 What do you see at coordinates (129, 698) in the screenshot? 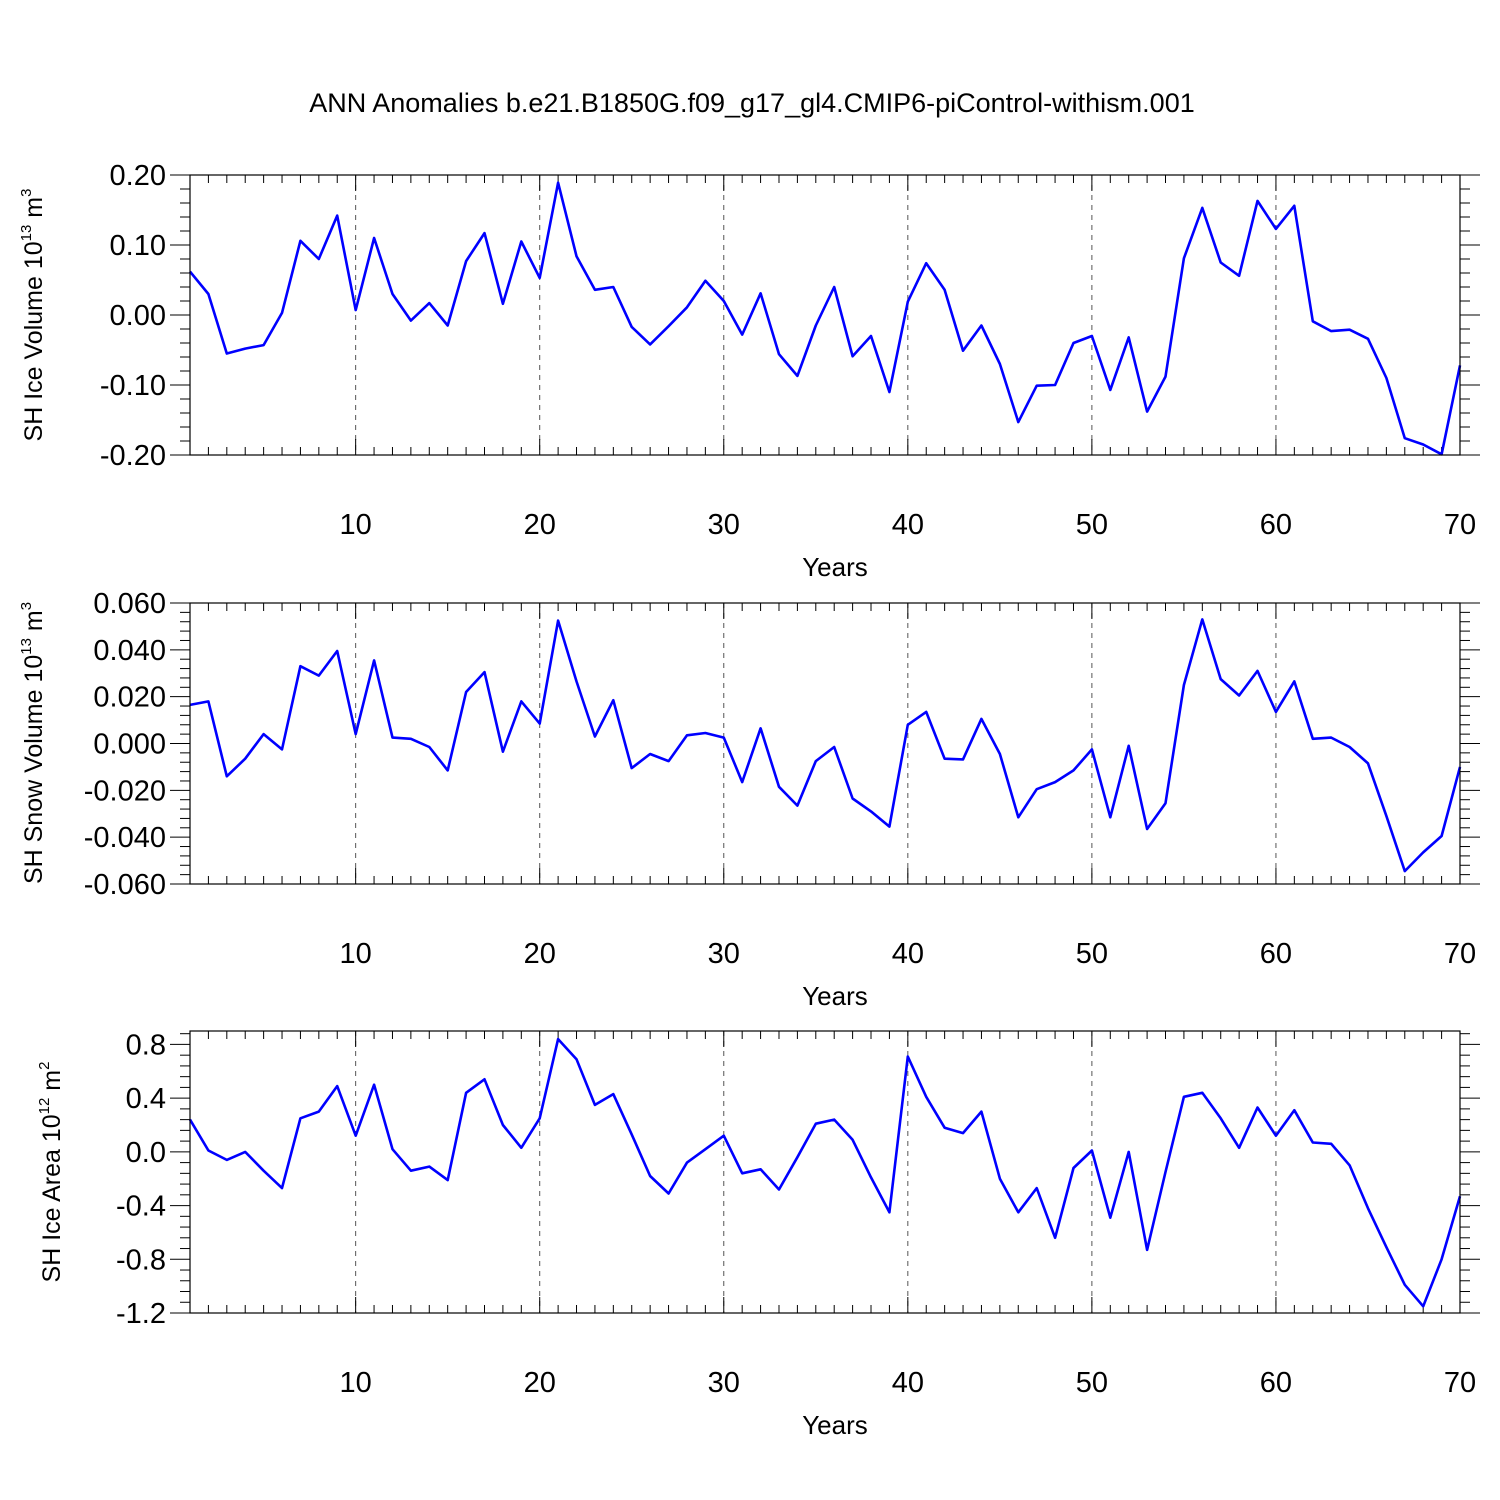
I see `y-tick-label: 0.020` at bounding box center [129, 698].